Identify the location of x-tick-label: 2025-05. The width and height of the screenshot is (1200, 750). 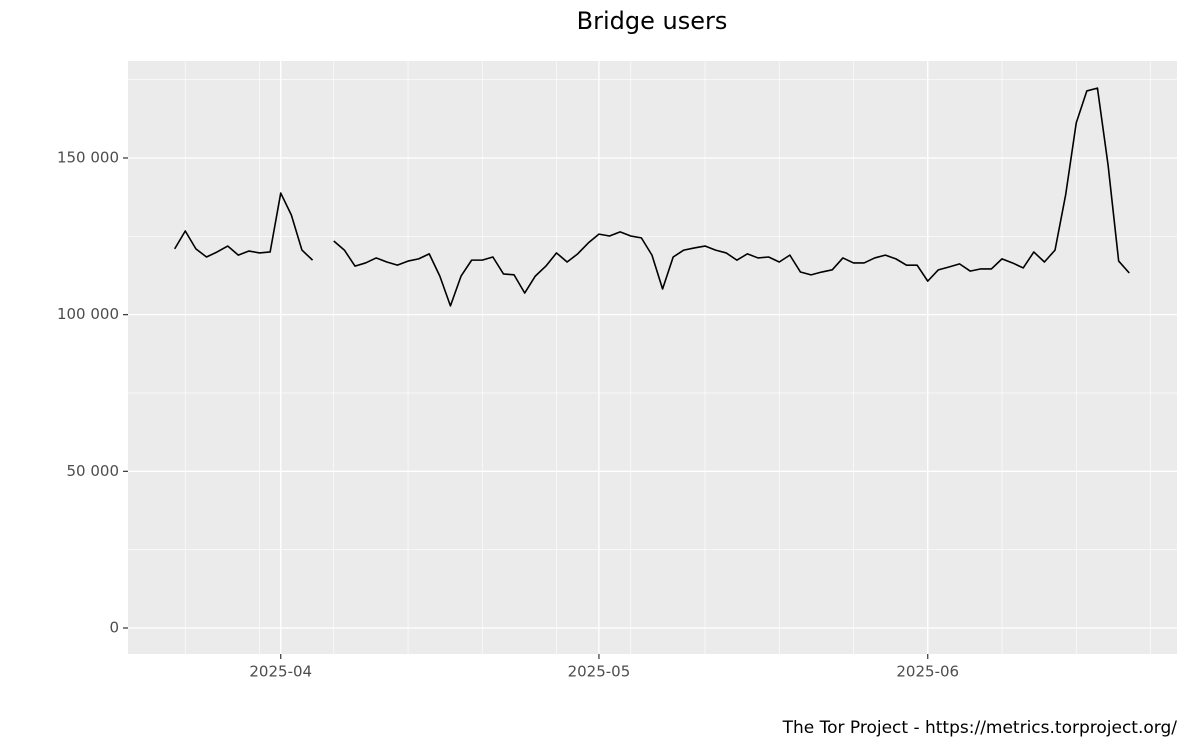
(599, 672).